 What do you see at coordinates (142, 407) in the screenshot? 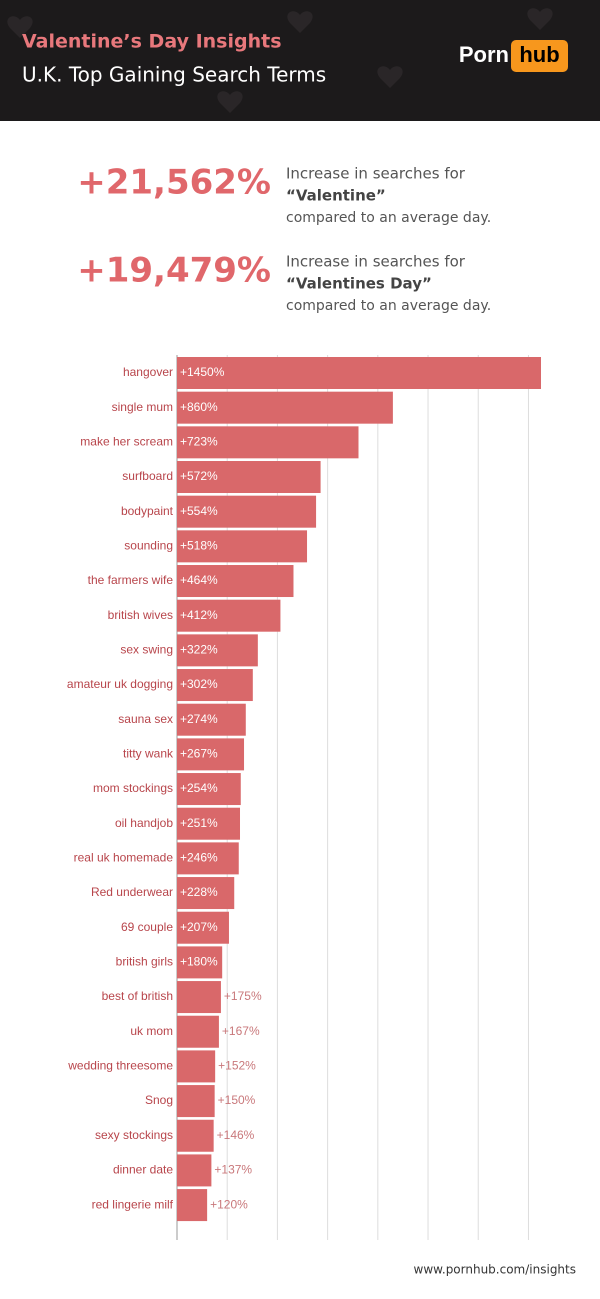
I see `category-label: single mum` at bounding box center [142, 407].